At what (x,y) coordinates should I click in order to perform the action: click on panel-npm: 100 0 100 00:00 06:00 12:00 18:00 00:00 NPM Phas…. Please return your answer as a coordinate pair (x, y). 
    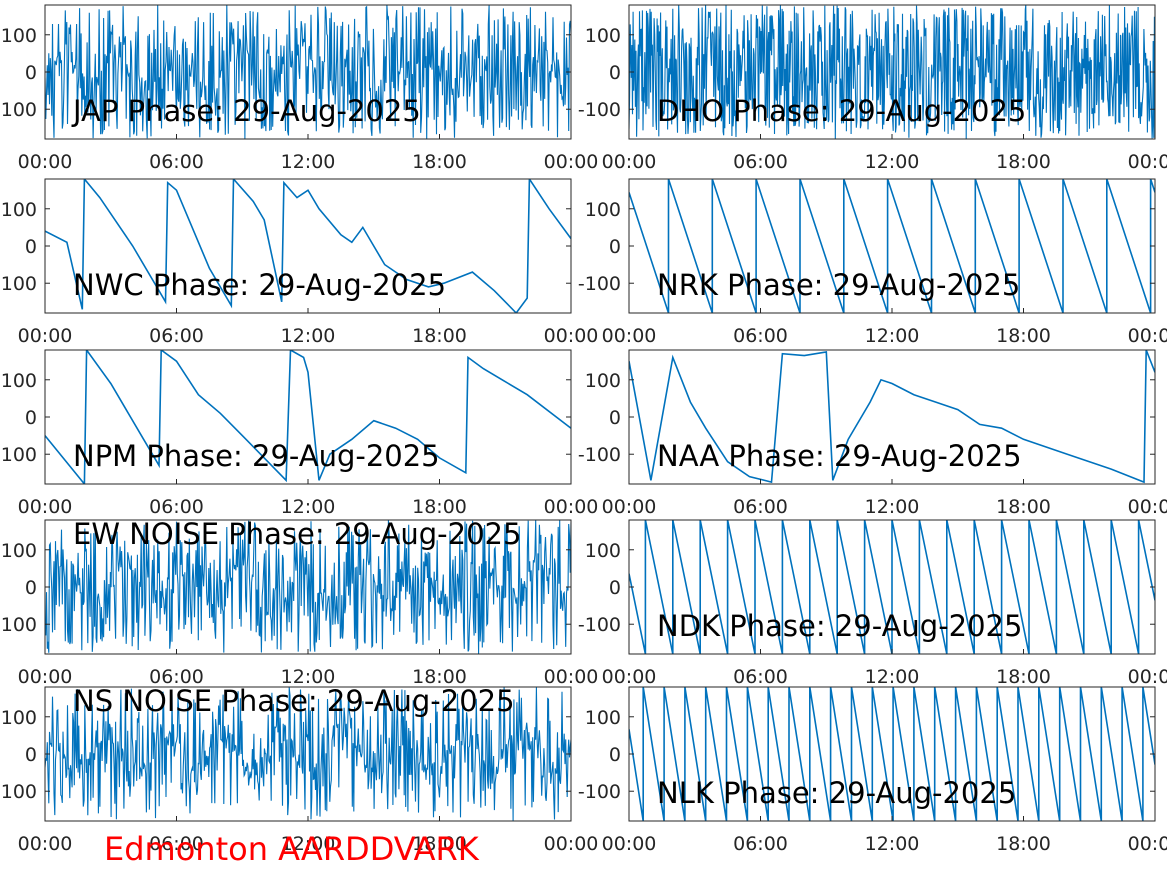
    Looking at the image, I should click on (300, 433).